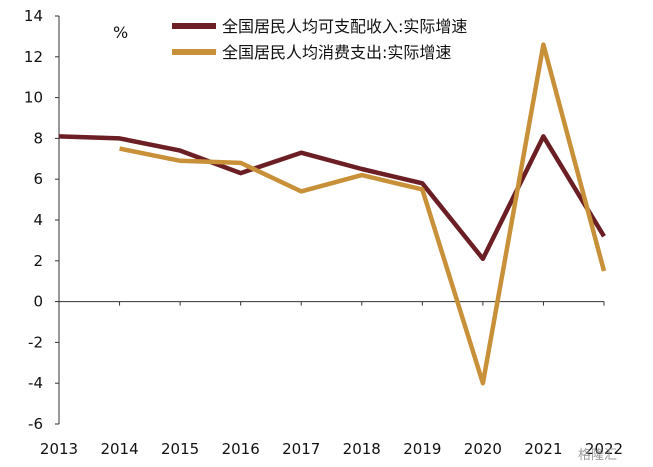 The height and width of the screenshot is (467, 653). Describe the element at coordinates (119, 449) in the screenshot. I see `x-tick-label: 2014` at that location.